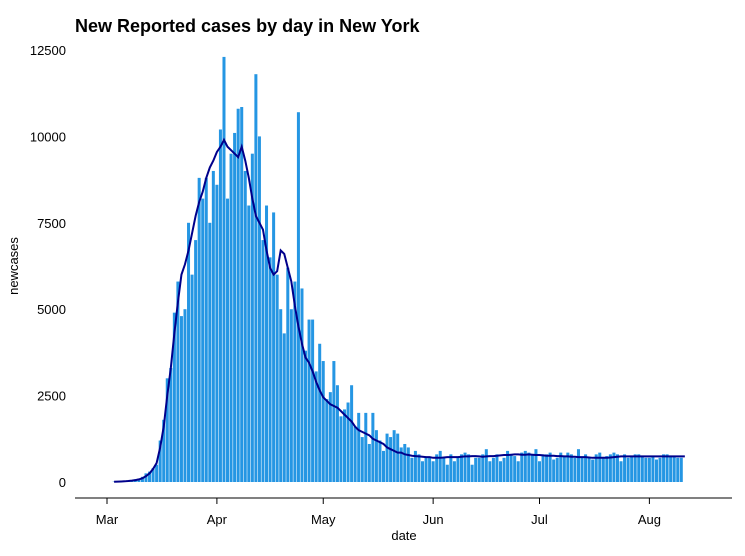  I want to click on x-tick-label: Jul, so click(539, 519).